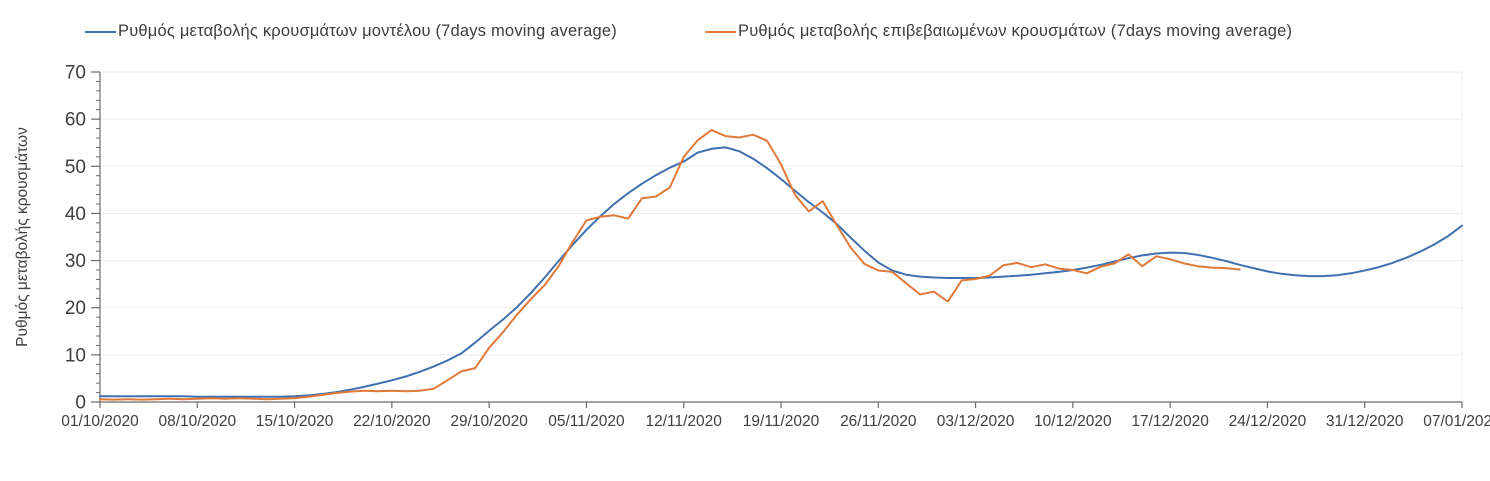 This screenshot has height=481, width=1490. Describe the element at coordinates (100, 31) in the screenshot. I see `legend-line-model-swatch` at that location.